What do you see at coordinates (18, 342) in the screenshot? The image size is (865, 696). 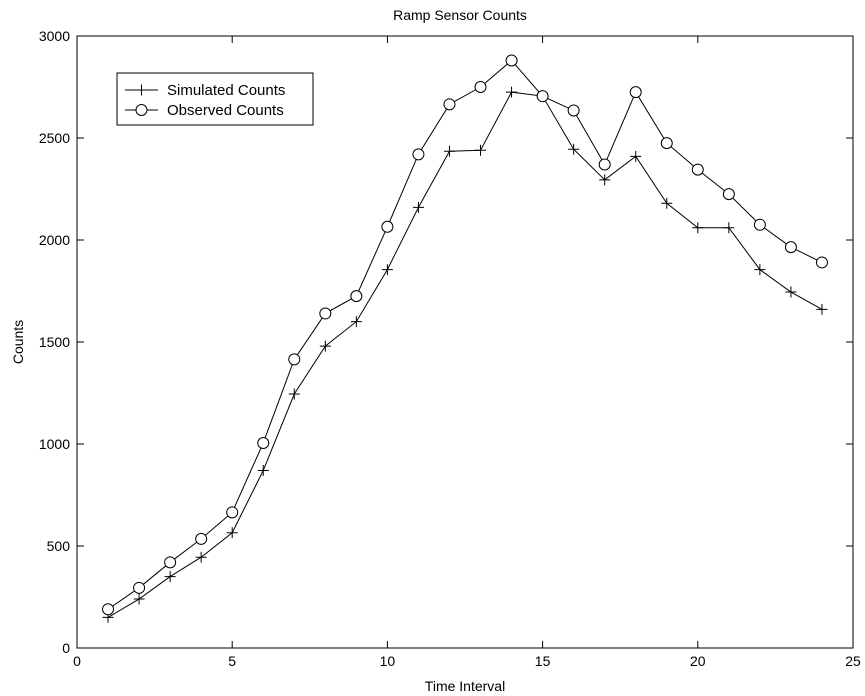 I see `y-axis-label: Counts` at bounding box center [18, 342].